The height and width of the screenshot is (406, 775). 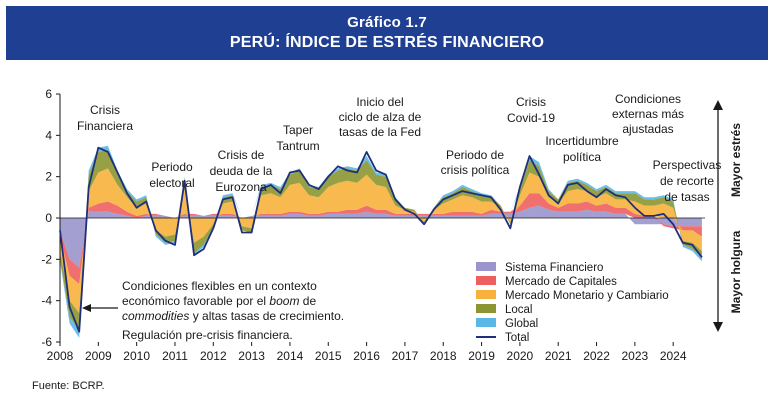 What do you see at coordinates (558, 356) in the screenshot?
I see `x-tick-label: 2021` at bounding box center [558, 356].